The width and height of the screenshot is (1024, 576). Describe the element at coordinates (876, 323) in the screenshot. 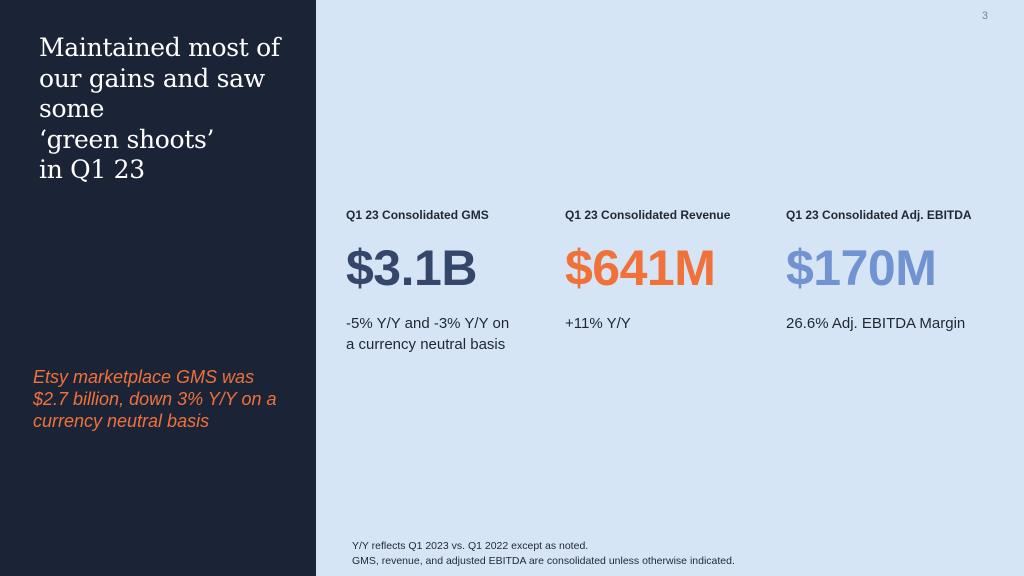

I see `metric-note: 26.6% Adj. EBITDA Margin` at that location.